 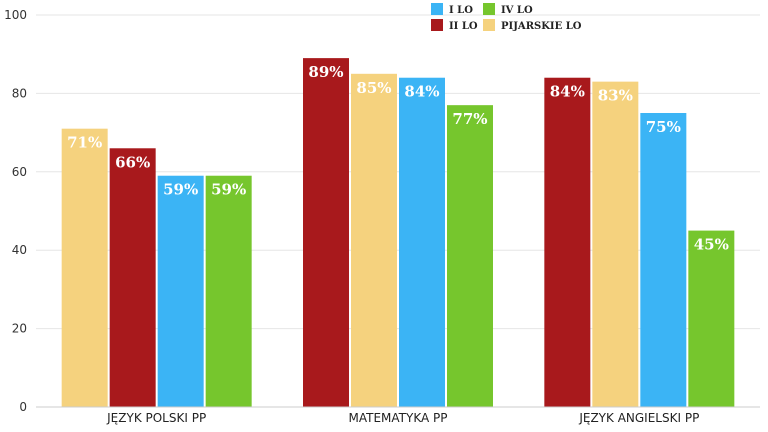 I want to click on category-label-jezyk-polski-pp: JĘZYK POLSKI PP, so click(x=156, y=418).